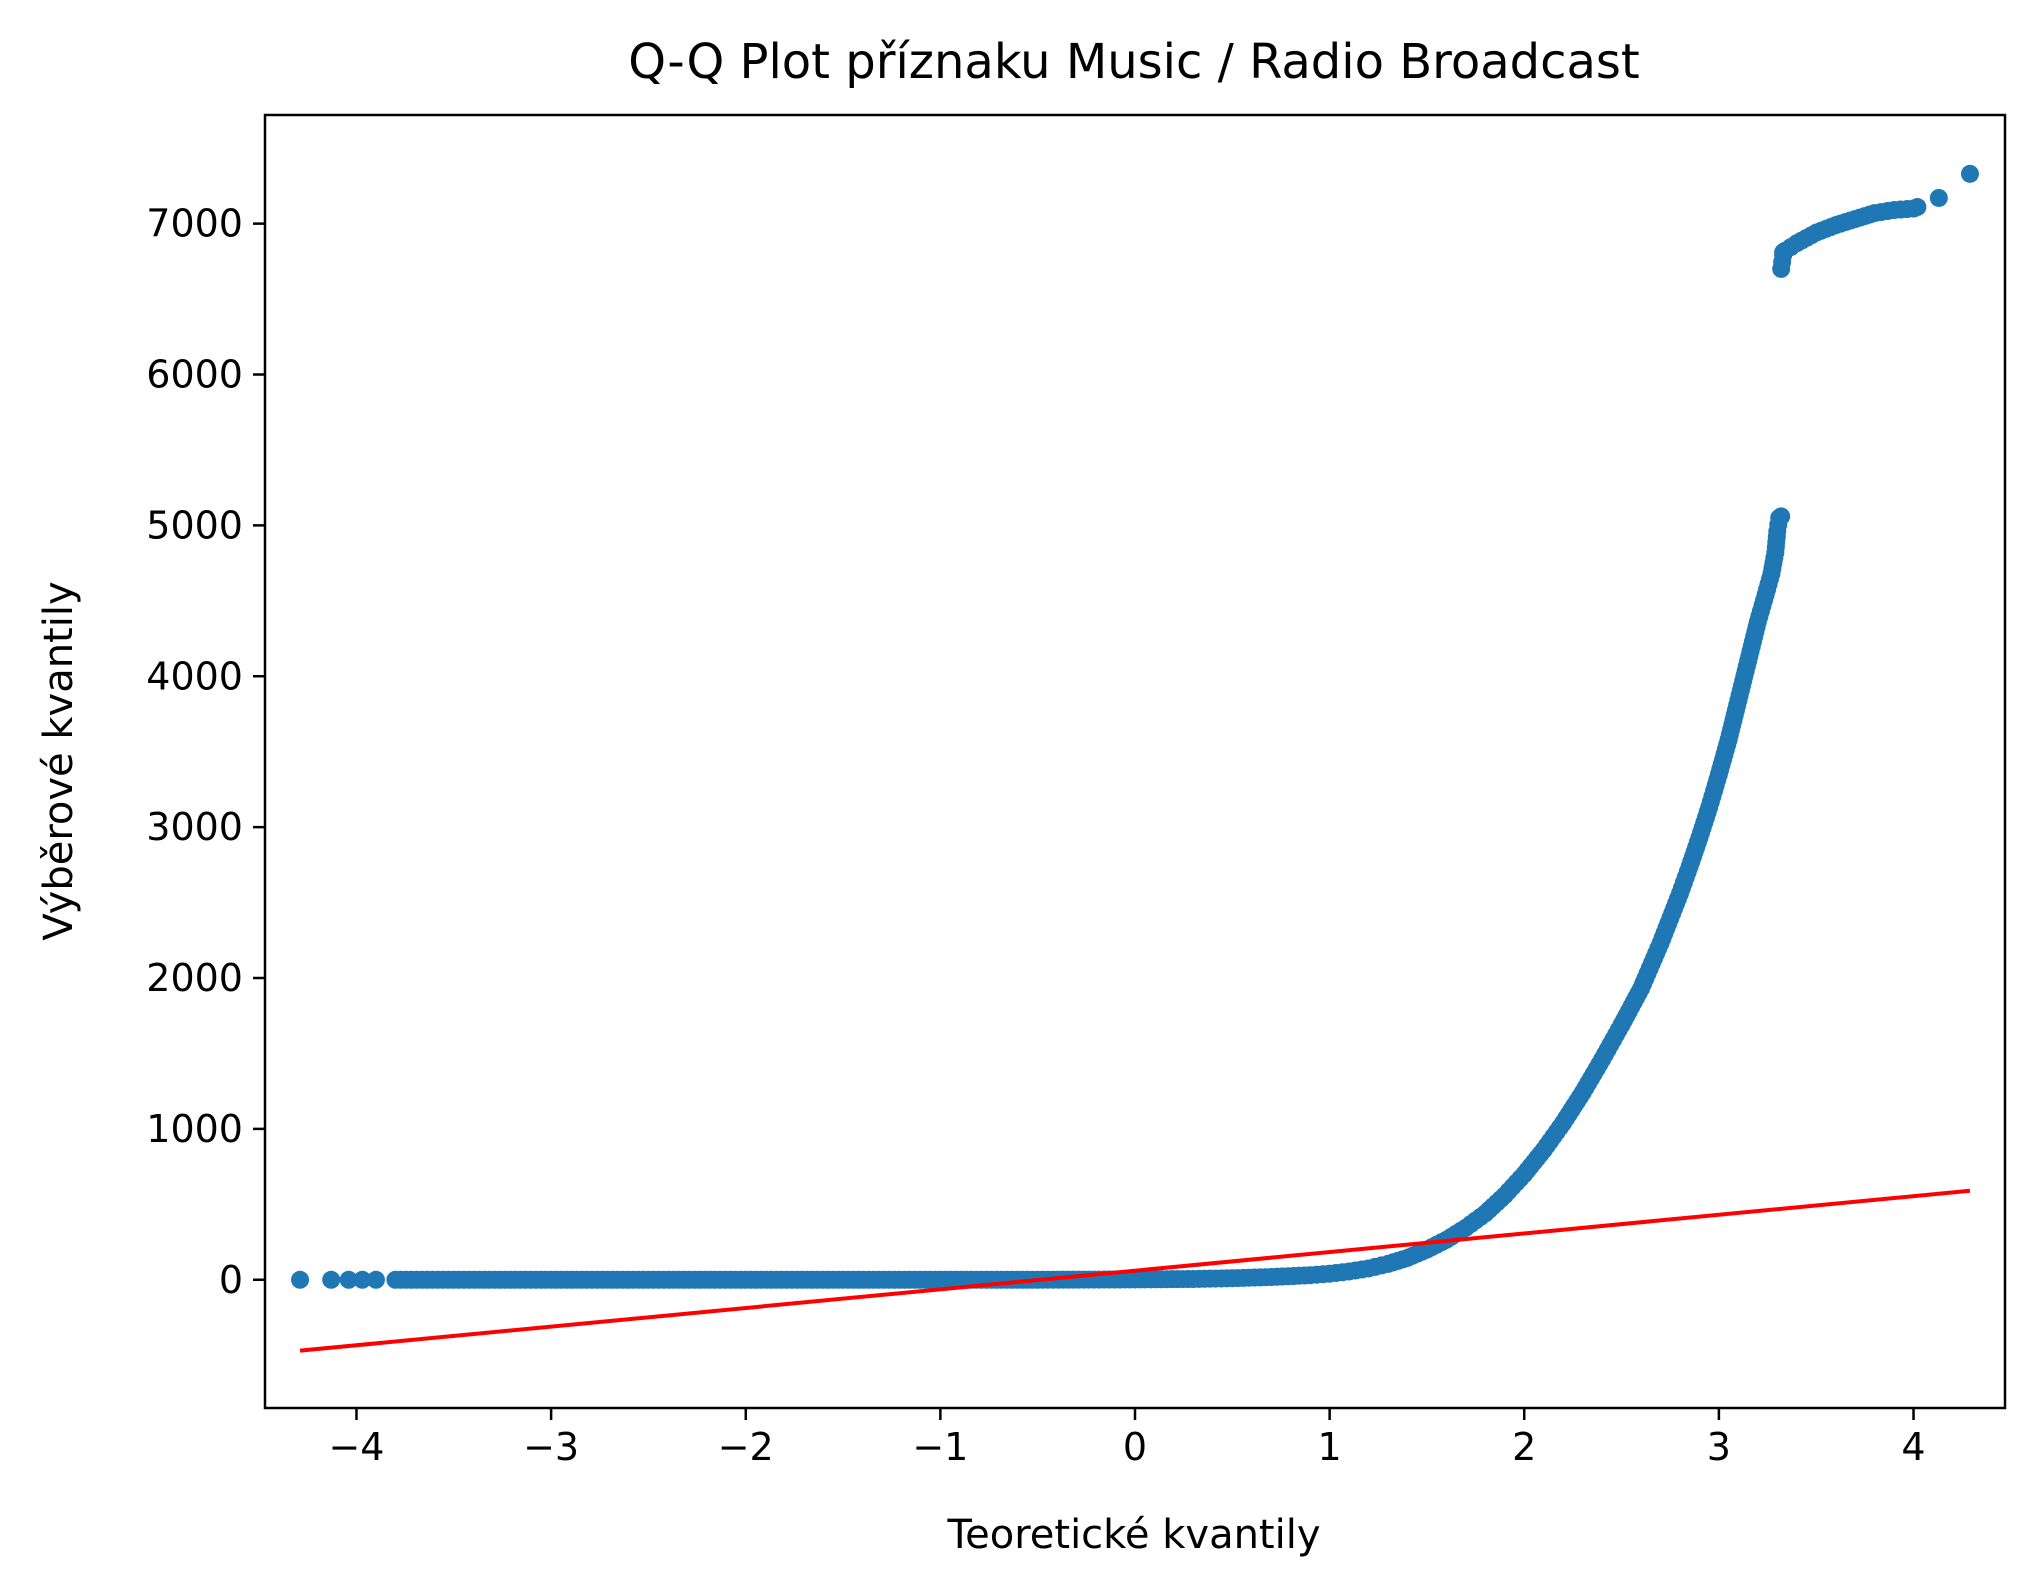 This screenshot has height=1591, width=2033. Describe the element at coordinates (940, 1447) in the screenshot. I see `x-tick-label: −1` at that location.